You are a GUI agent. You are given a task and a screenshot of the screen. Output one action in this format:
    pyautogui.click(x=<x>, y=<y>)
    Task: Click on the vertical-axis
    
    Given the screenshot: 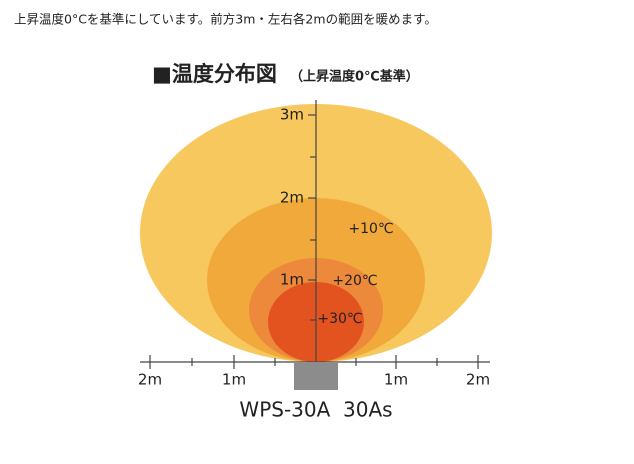 What is the action you would take?
    pyautogui.click(x=312, y=231)
    